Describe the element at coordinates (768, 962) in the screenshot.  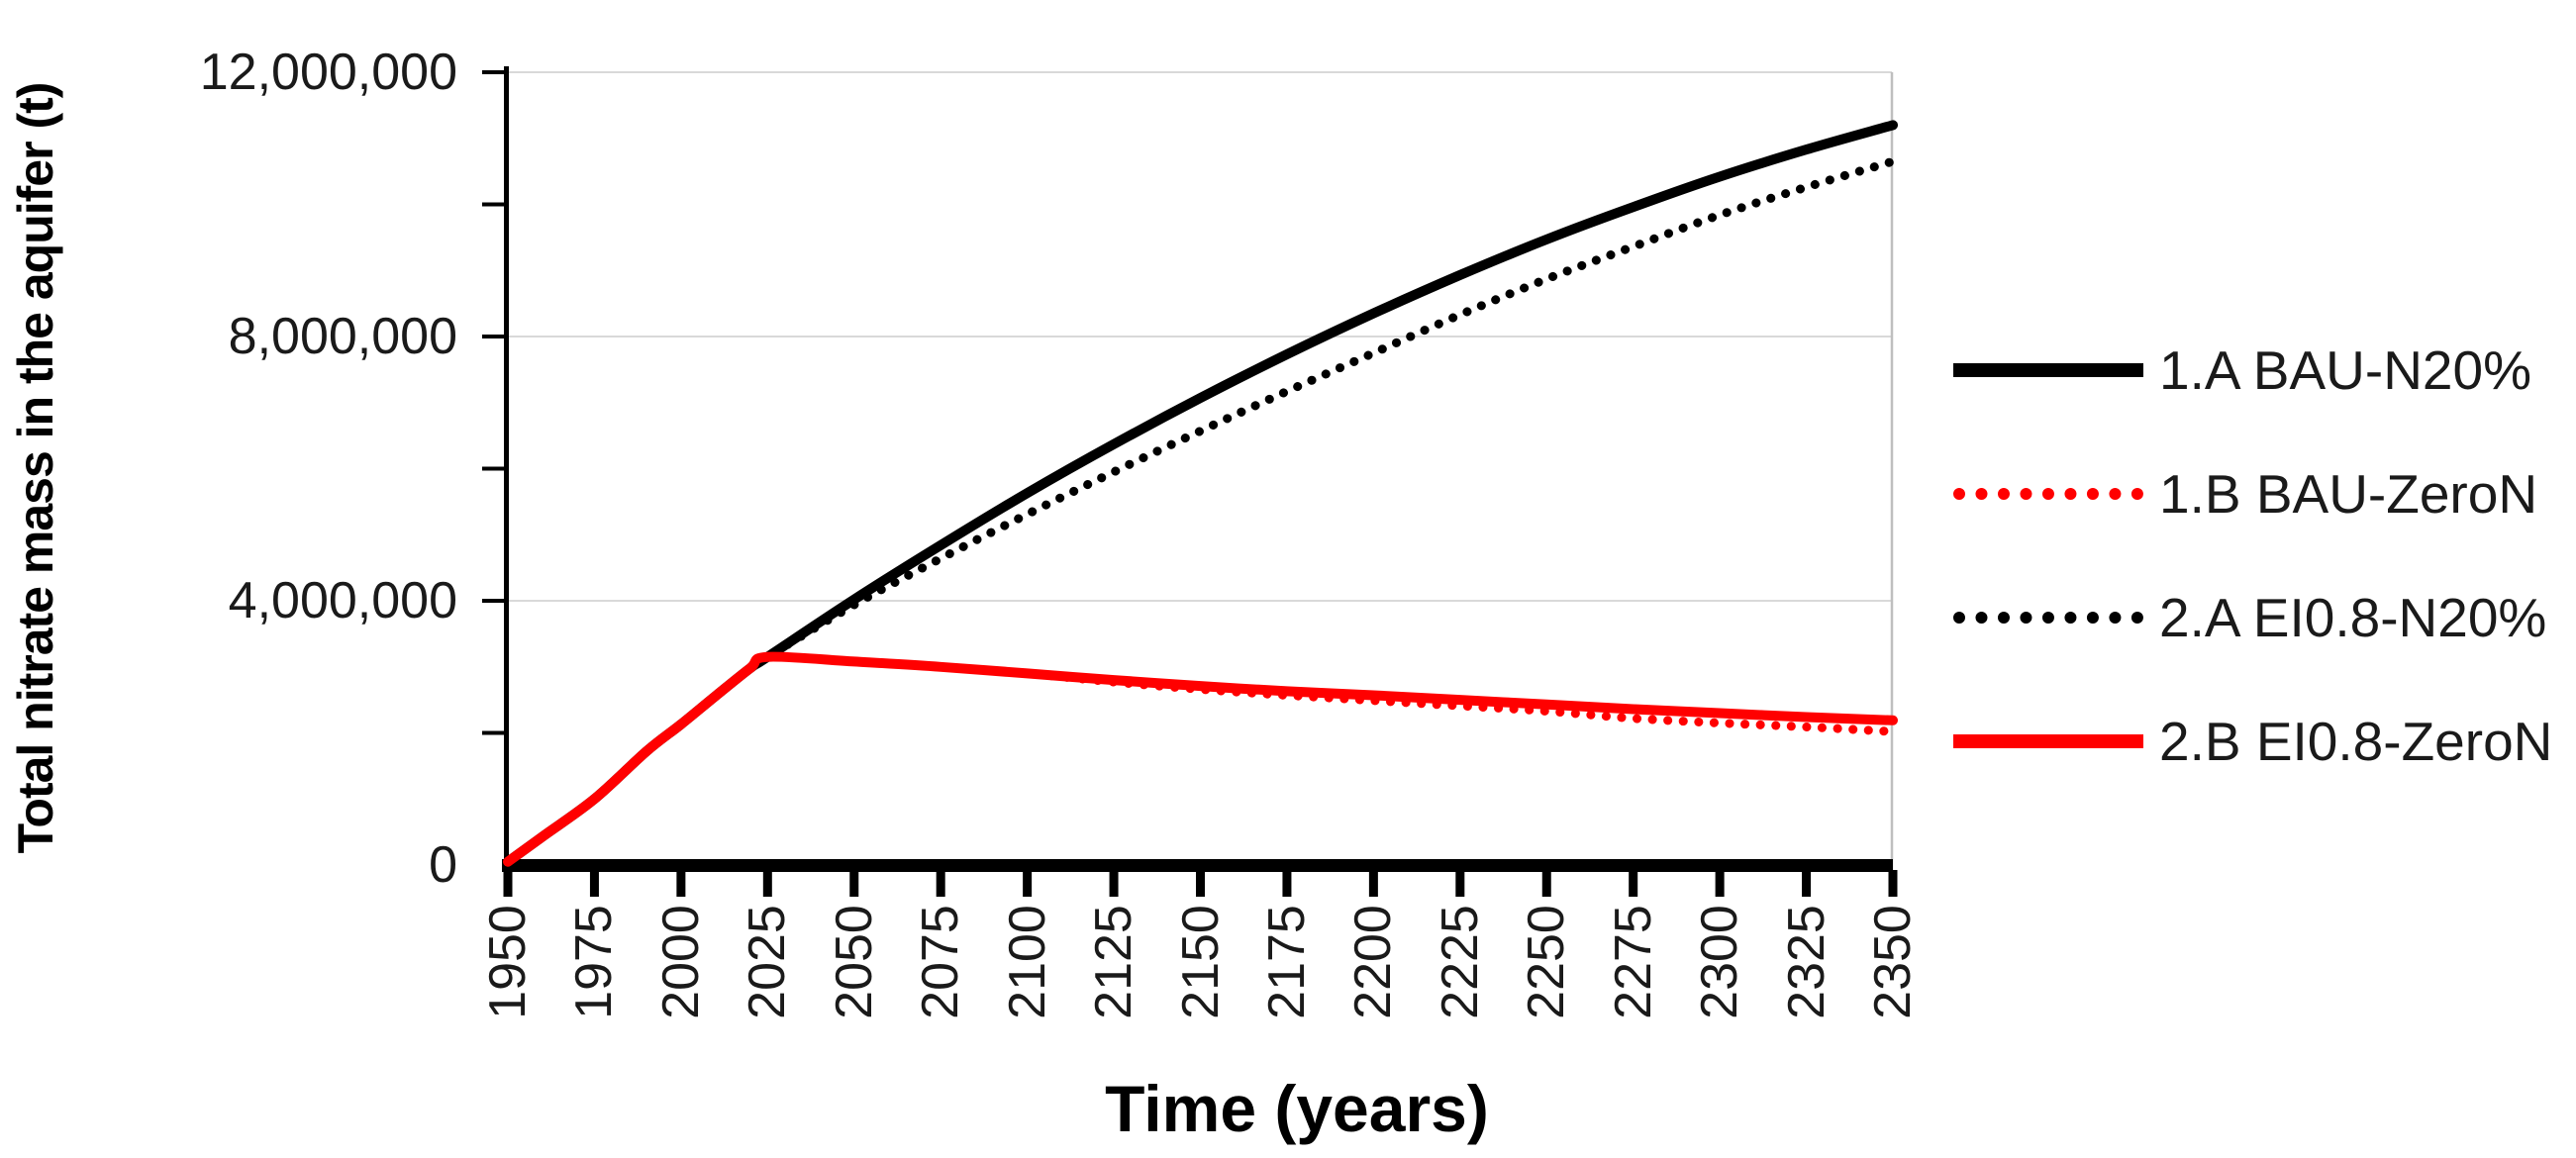
I see `x-tick-label: 2025` at that location.